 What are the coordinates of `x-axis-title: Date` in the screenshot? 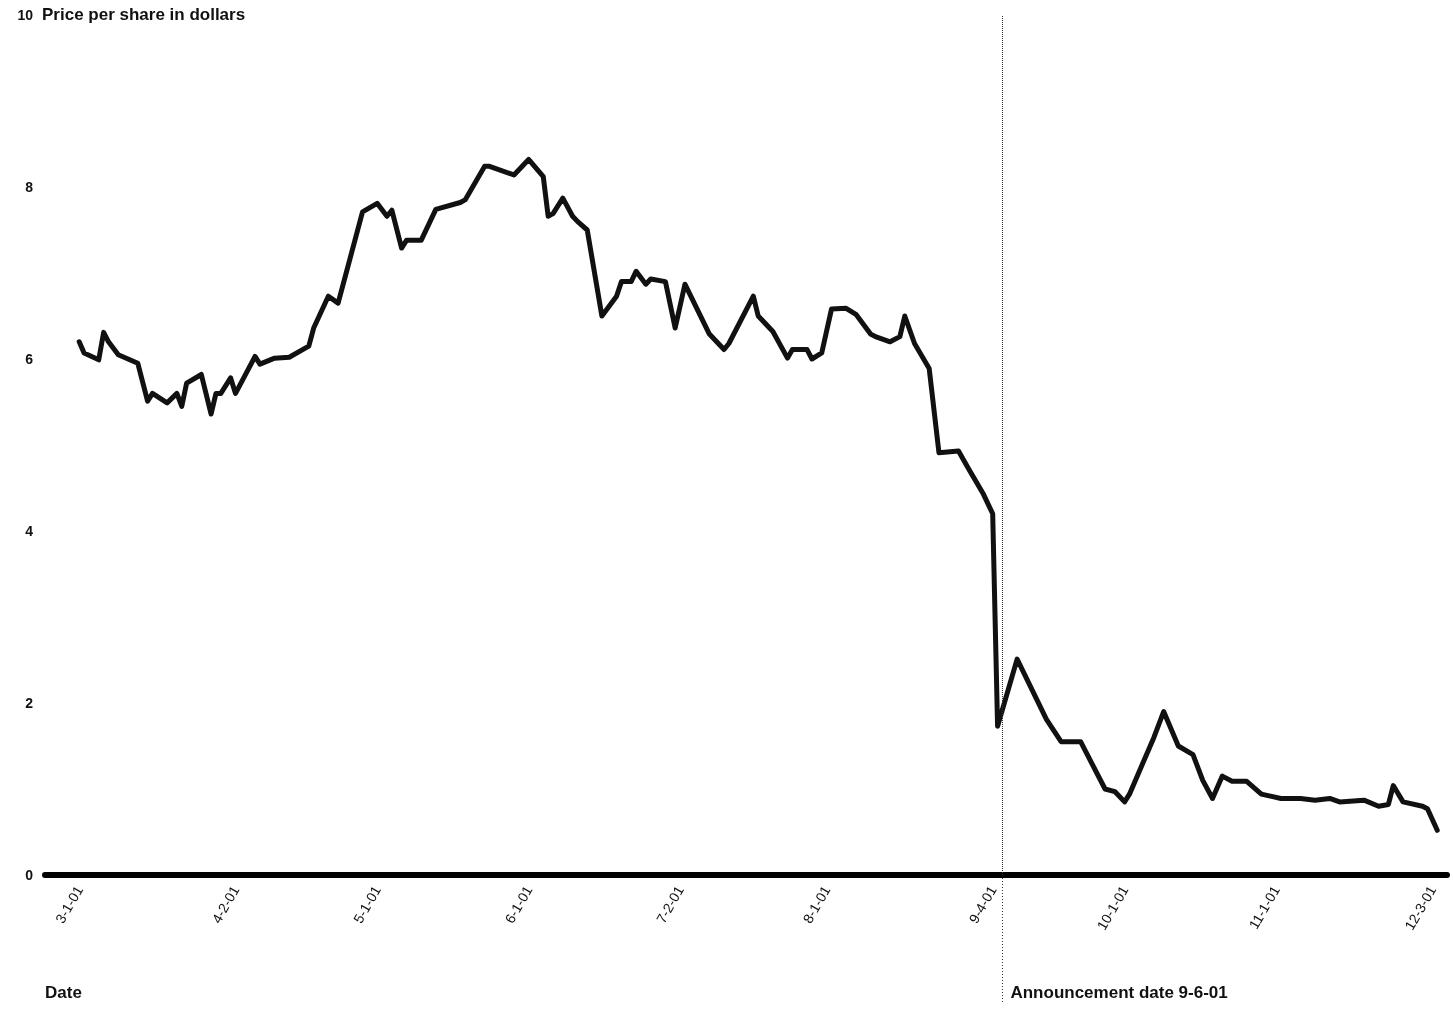 It's located at (63, 992).